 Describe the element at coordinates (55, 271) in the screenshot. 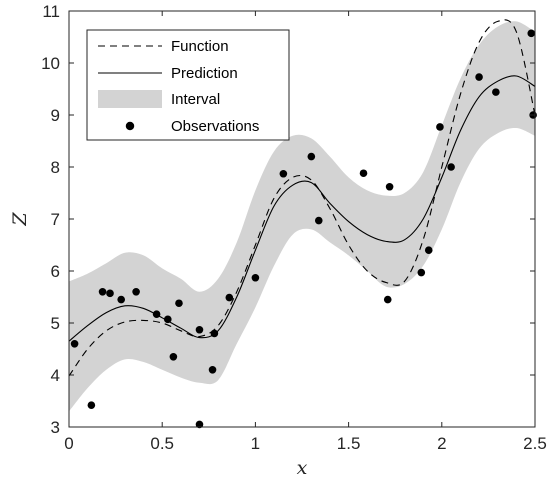

I see `y-tick-label: 6` at that location.